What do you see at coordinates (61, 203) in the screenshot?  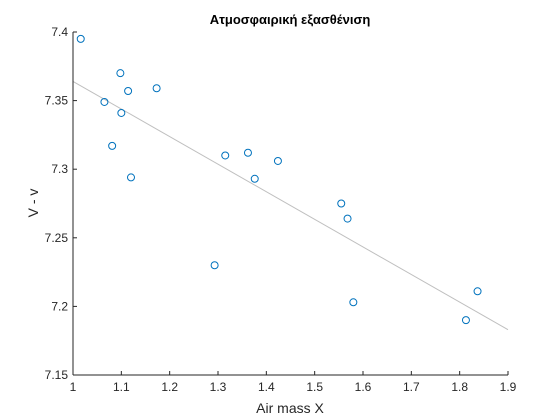 I see `y-axis-ticks: 7.15 7.2 7.25 7.3 7.35 7.4` at bounding box center [61, 203].